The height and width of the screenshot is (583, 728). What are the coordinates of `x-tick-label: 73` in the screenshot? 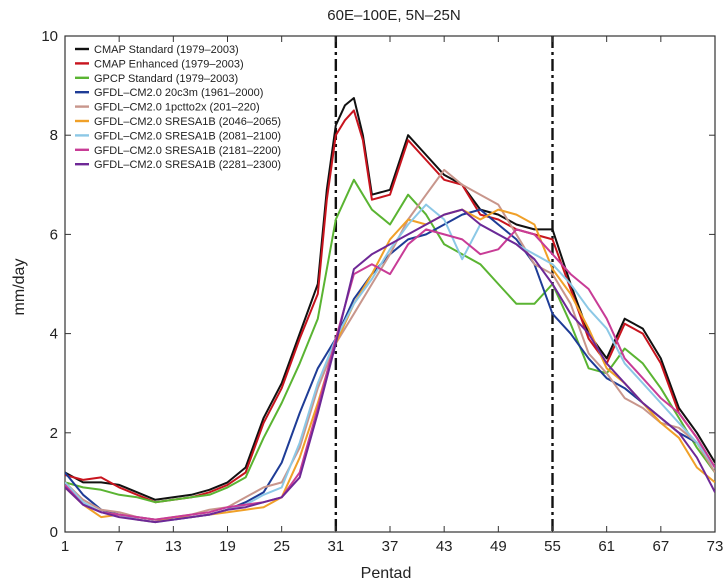 It's located at (715, 546).